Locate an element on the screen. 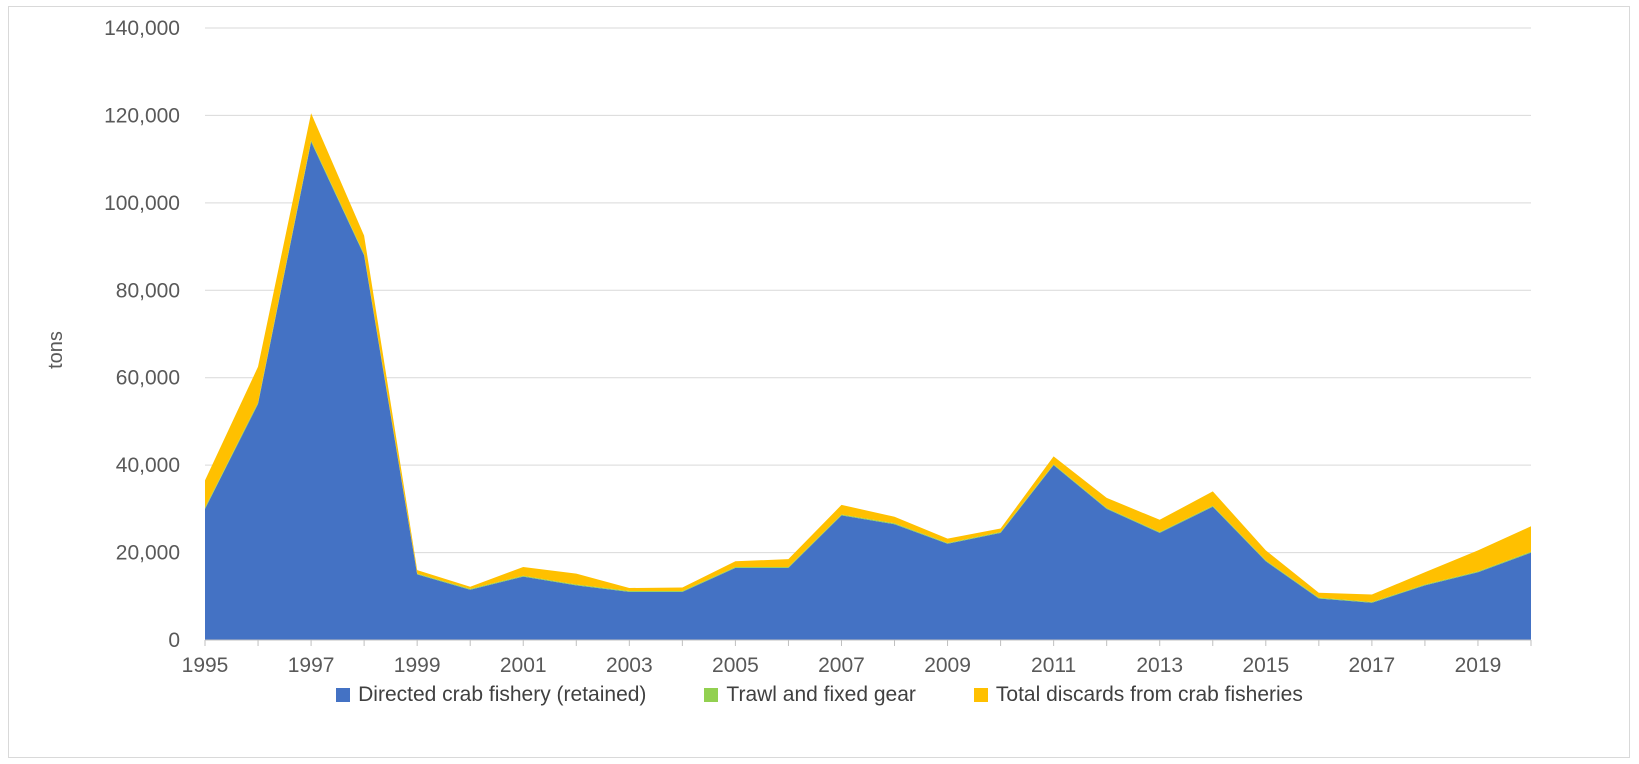  y-tick-label: 0 is located at coordinates (174, 640).